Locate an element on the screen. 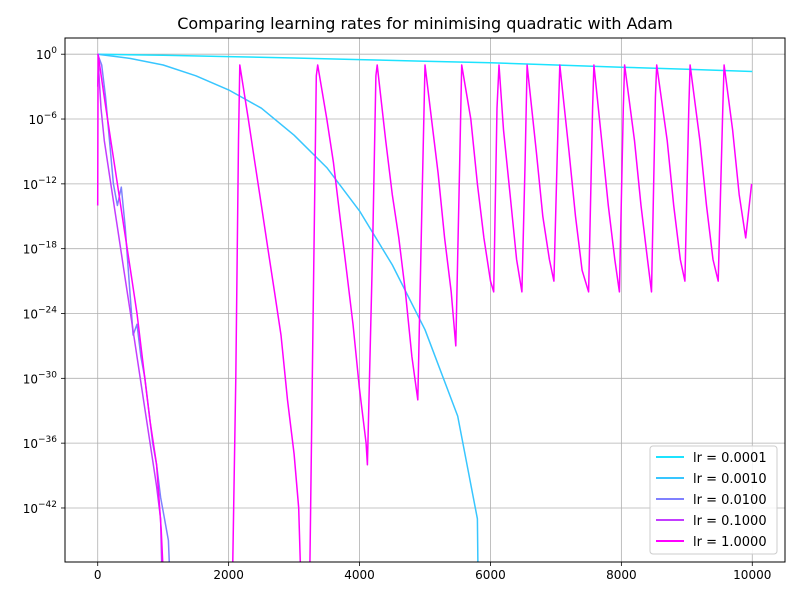 This screenshot has width=800, height=600. x-tick-label: 8000 is located at coordinates (621, 575).